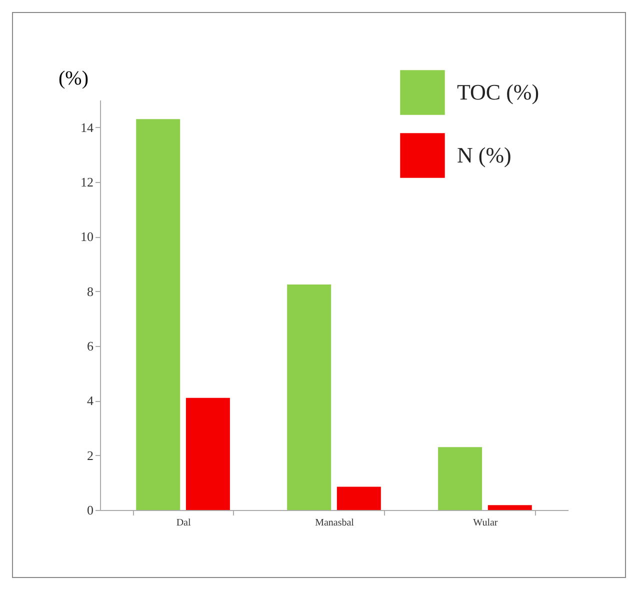 The image size is (640, 589). Describe the element at coordinates (183, 523) in the screenshot. I see `x-tick-label: Dal` at that location.